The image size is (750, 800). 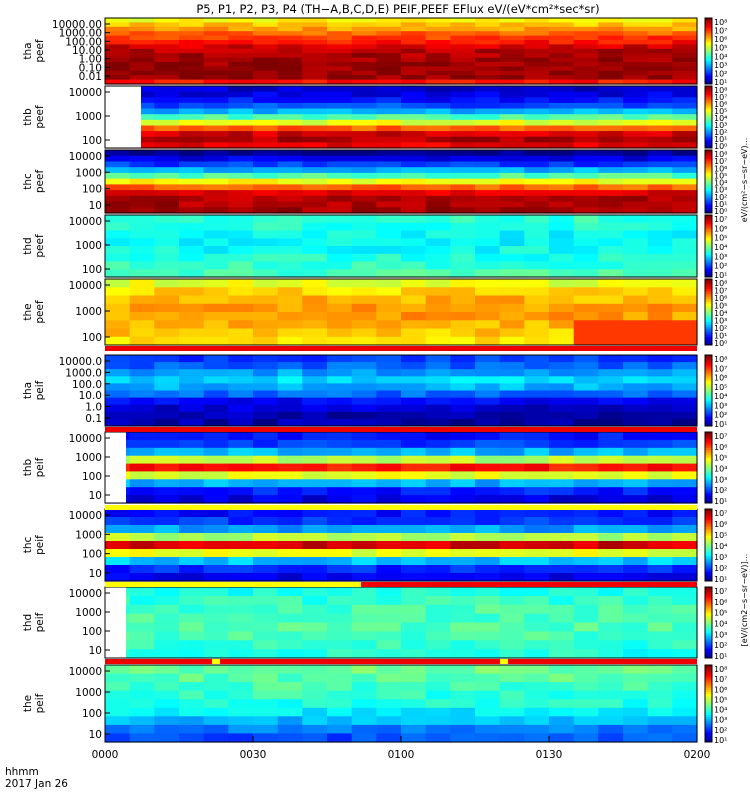 I want to click on ytick-label: 100, so click(x=92, y=338).